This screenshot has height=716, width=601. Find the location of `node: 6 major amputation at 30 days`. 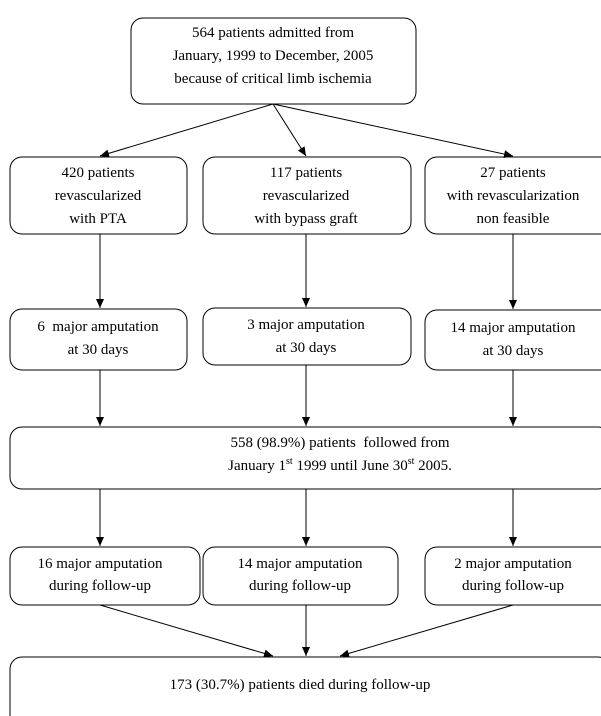

node: 6 major amputation at 30 days is located at coordinates (98, 339).